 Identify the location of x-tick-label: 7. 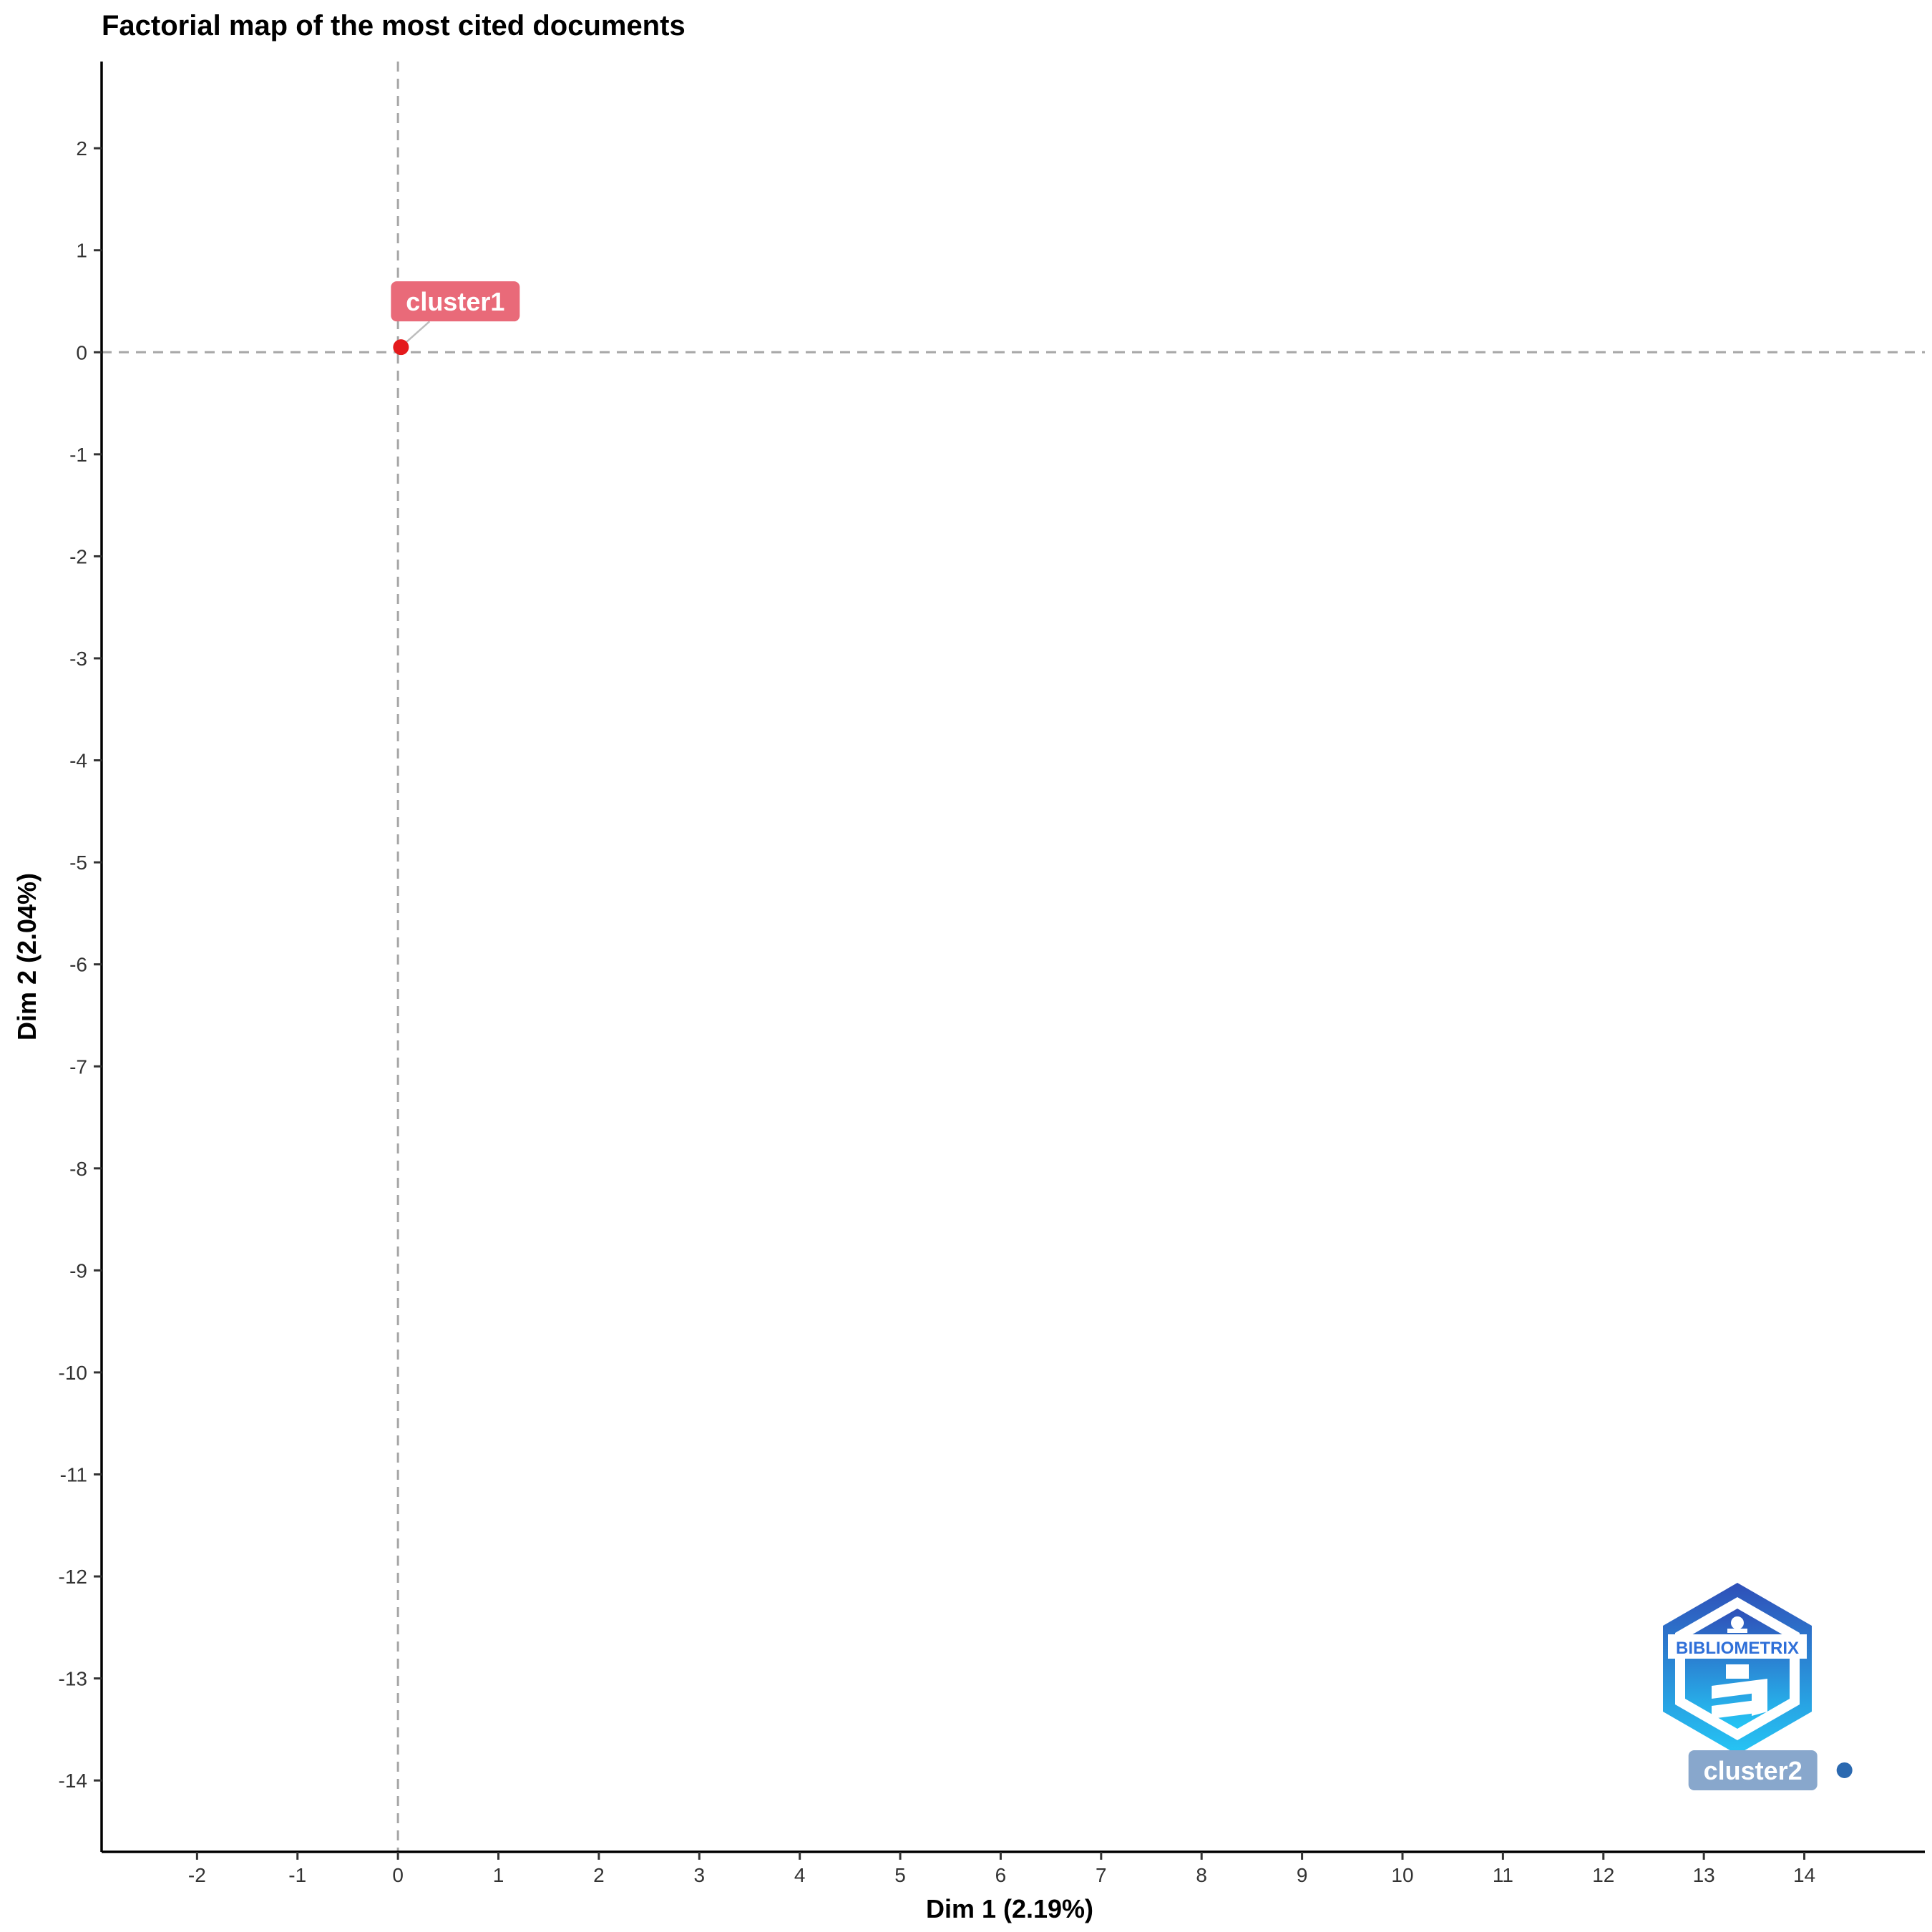
(1101, 1875).